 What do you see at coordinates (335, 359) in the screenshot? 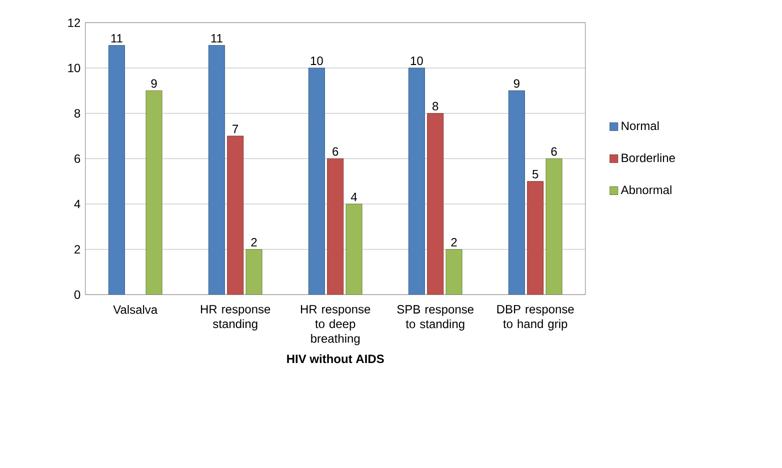
I see `x-axis-title: HIV without AIDS` at bounding box center [335, 359].